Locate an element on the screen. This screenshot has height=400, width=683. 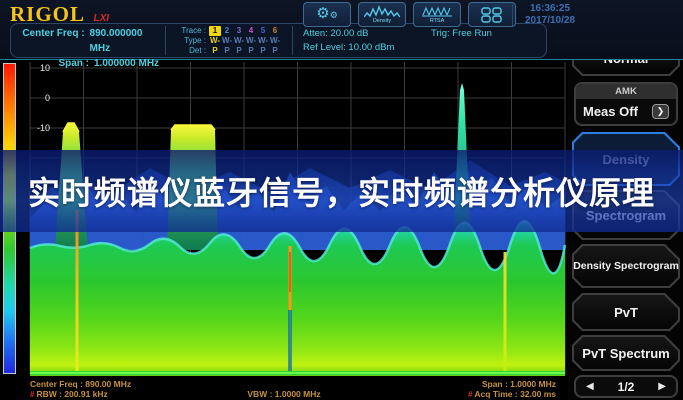
time-display: 16:36:25 is located at coordinates (550, 8).